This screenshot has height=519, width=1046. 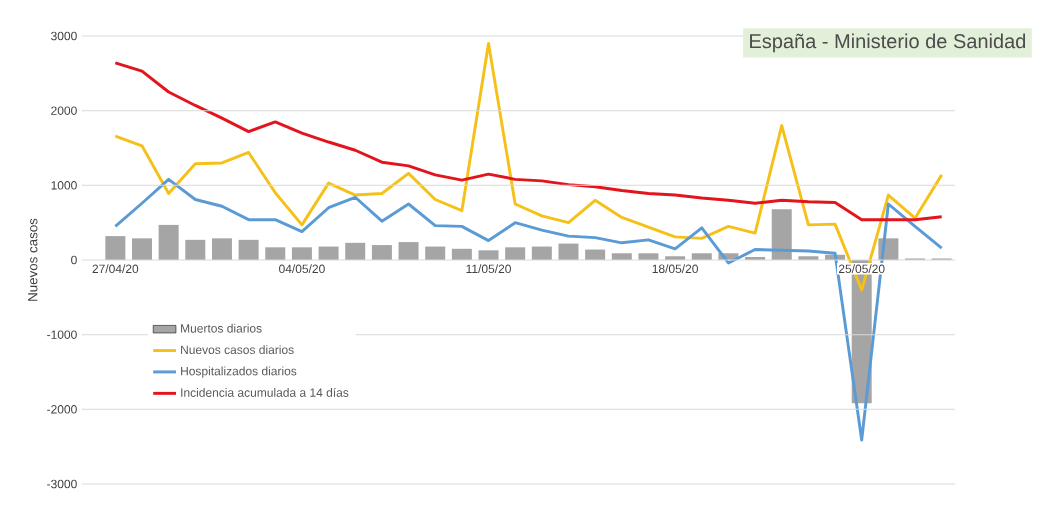 I want to click on x-tick-label: 04/05/20, so click(x=302, y=269).